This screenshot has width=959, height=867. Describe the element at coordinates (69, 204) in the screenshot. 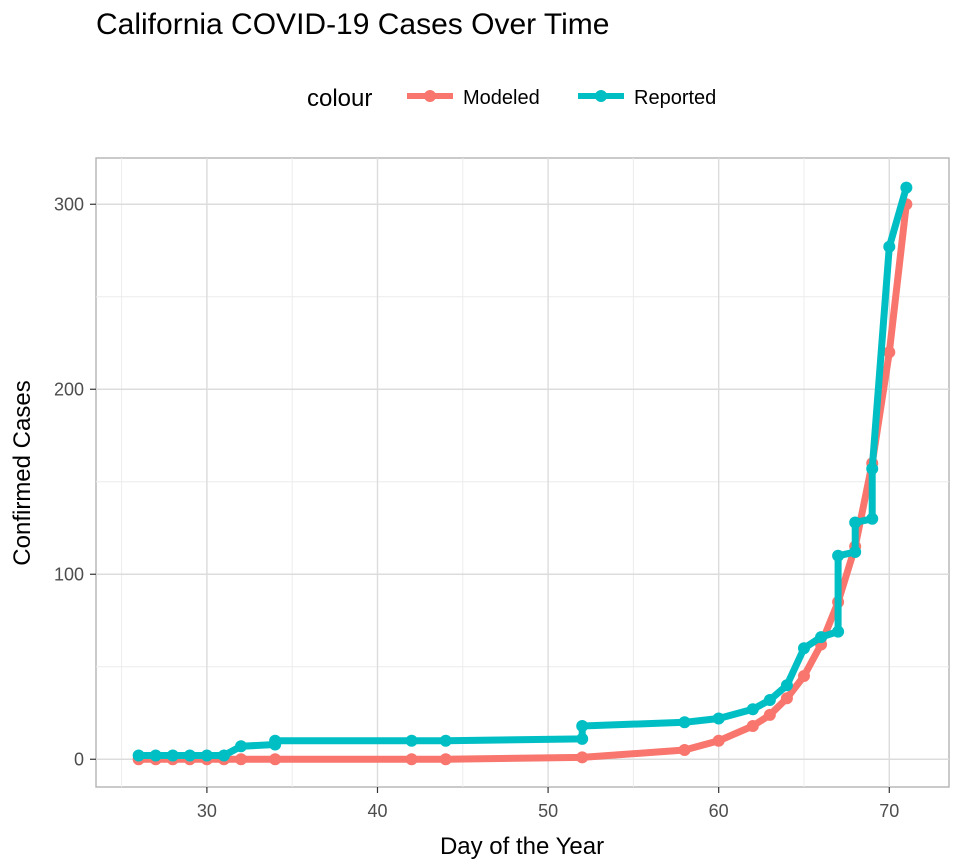

I see `y-tick-label: 300` at that location.